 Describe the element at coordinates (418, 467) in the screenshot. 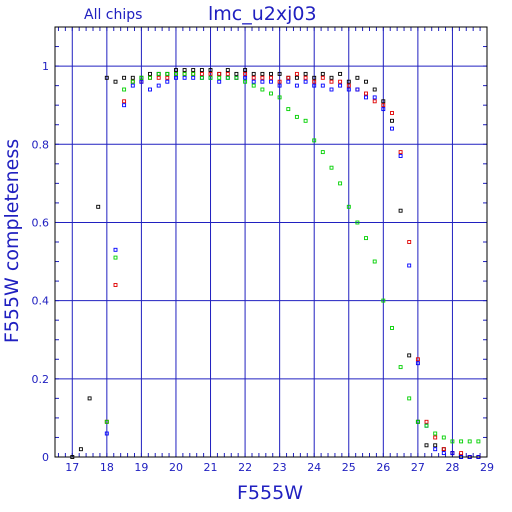

I see `x-tick-label-27: 27` at that location.